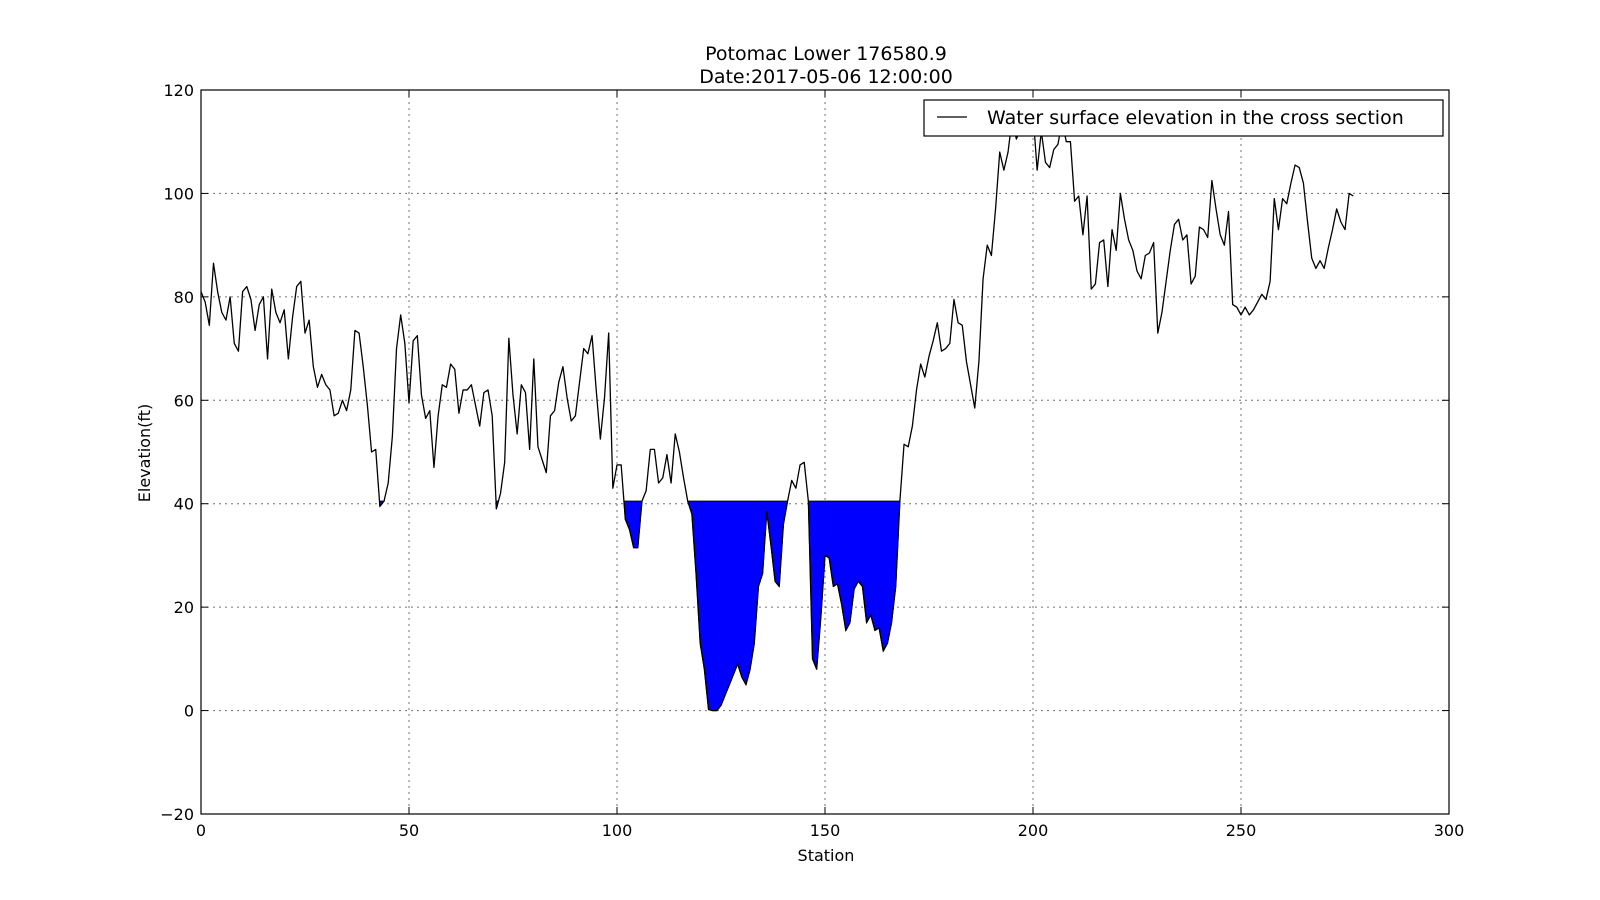 Image resolution: width=1600 pixels, height=900 pixels. Describe the element at coordinates (184, 400) in the screenshot. I see `y-tick-label: 60` at that location.